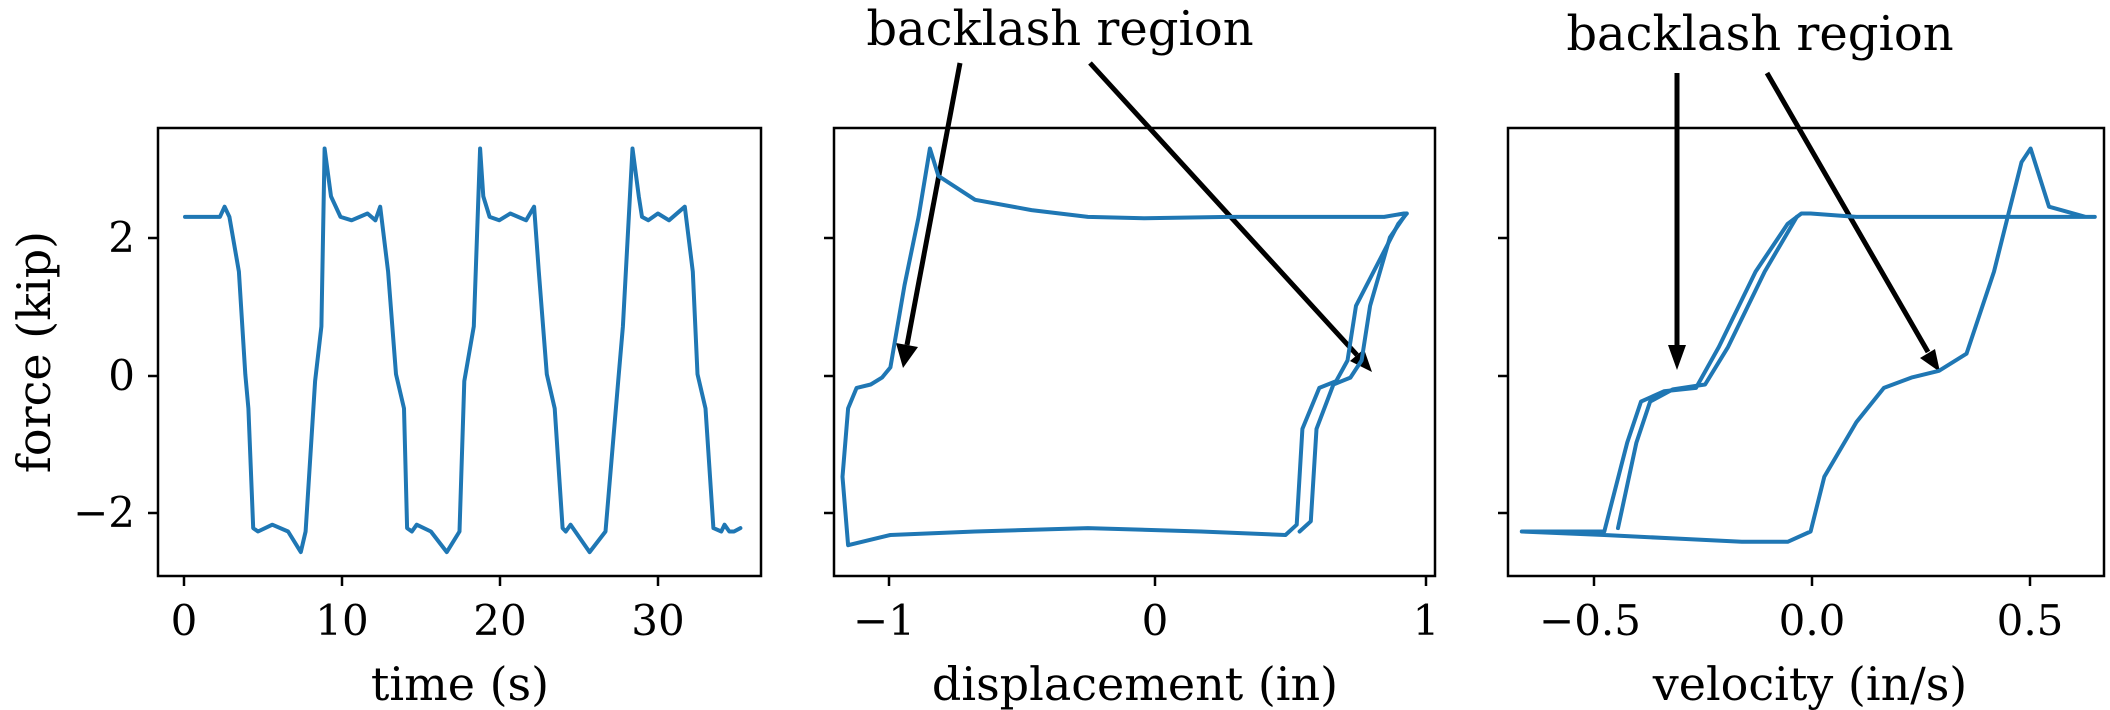 Image resolution: width=2110 pixels, height=710 pixels. Describe the element at coordinates (341, 620) in the screenshot. I see `x-tick-label-10: 10` at that location.